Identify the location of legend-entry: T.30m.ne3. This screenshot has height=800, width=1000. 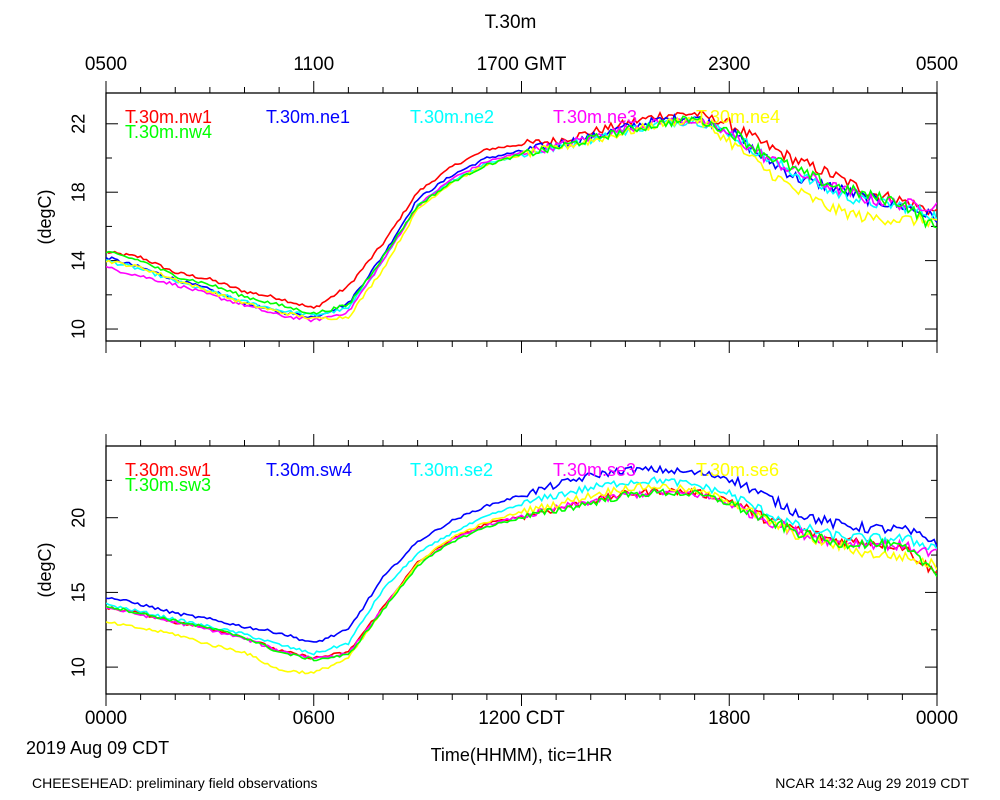
(595, 117).